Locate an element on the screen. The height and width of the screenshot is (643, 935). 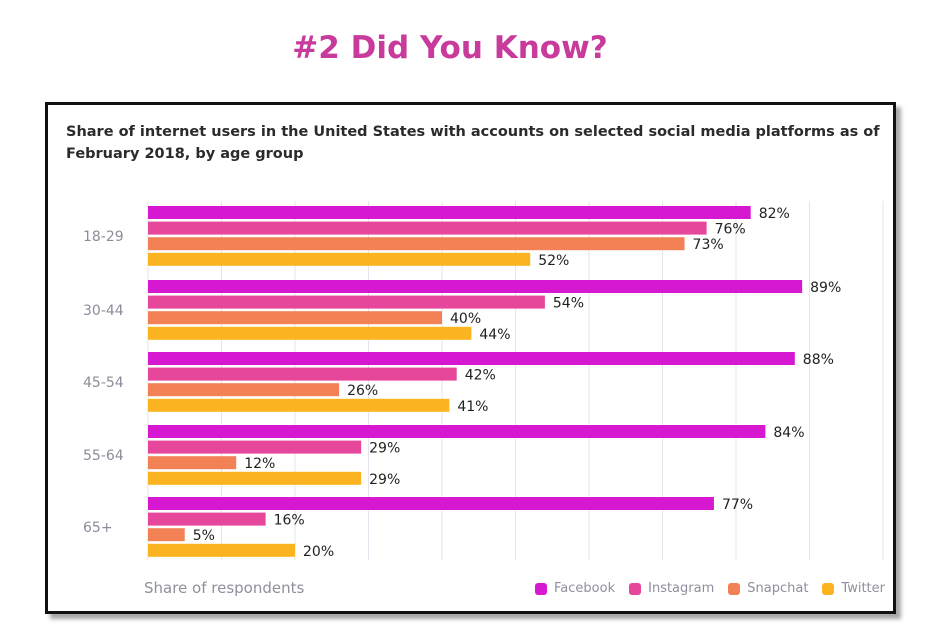
data-label: 16% is located at coordinates (289, 521).